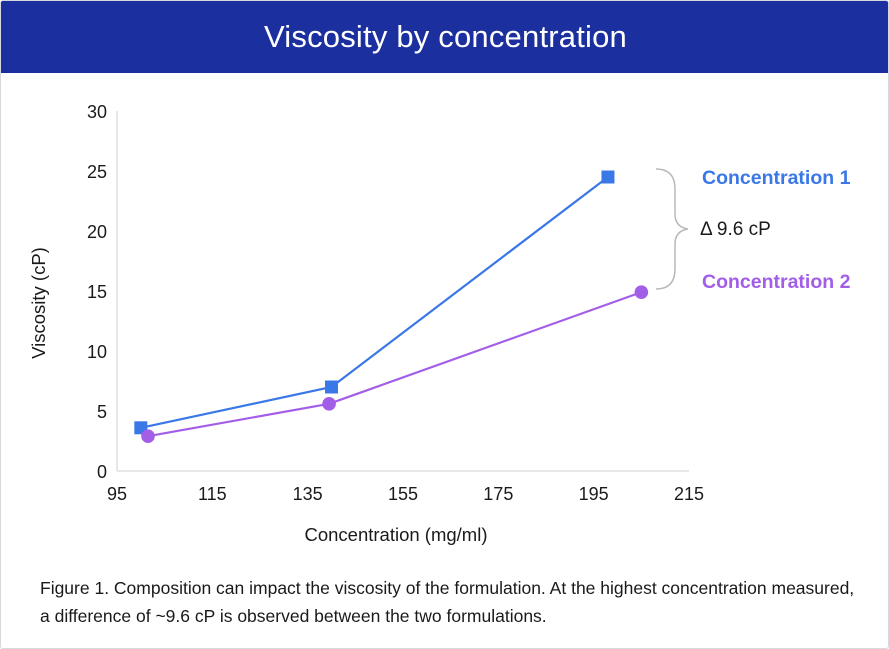 The image size is (889, 649). What do you see at coordinates (498, 494) in the screenshot?
I see `x-tick-label: 175` at bounding box center [498, 494].